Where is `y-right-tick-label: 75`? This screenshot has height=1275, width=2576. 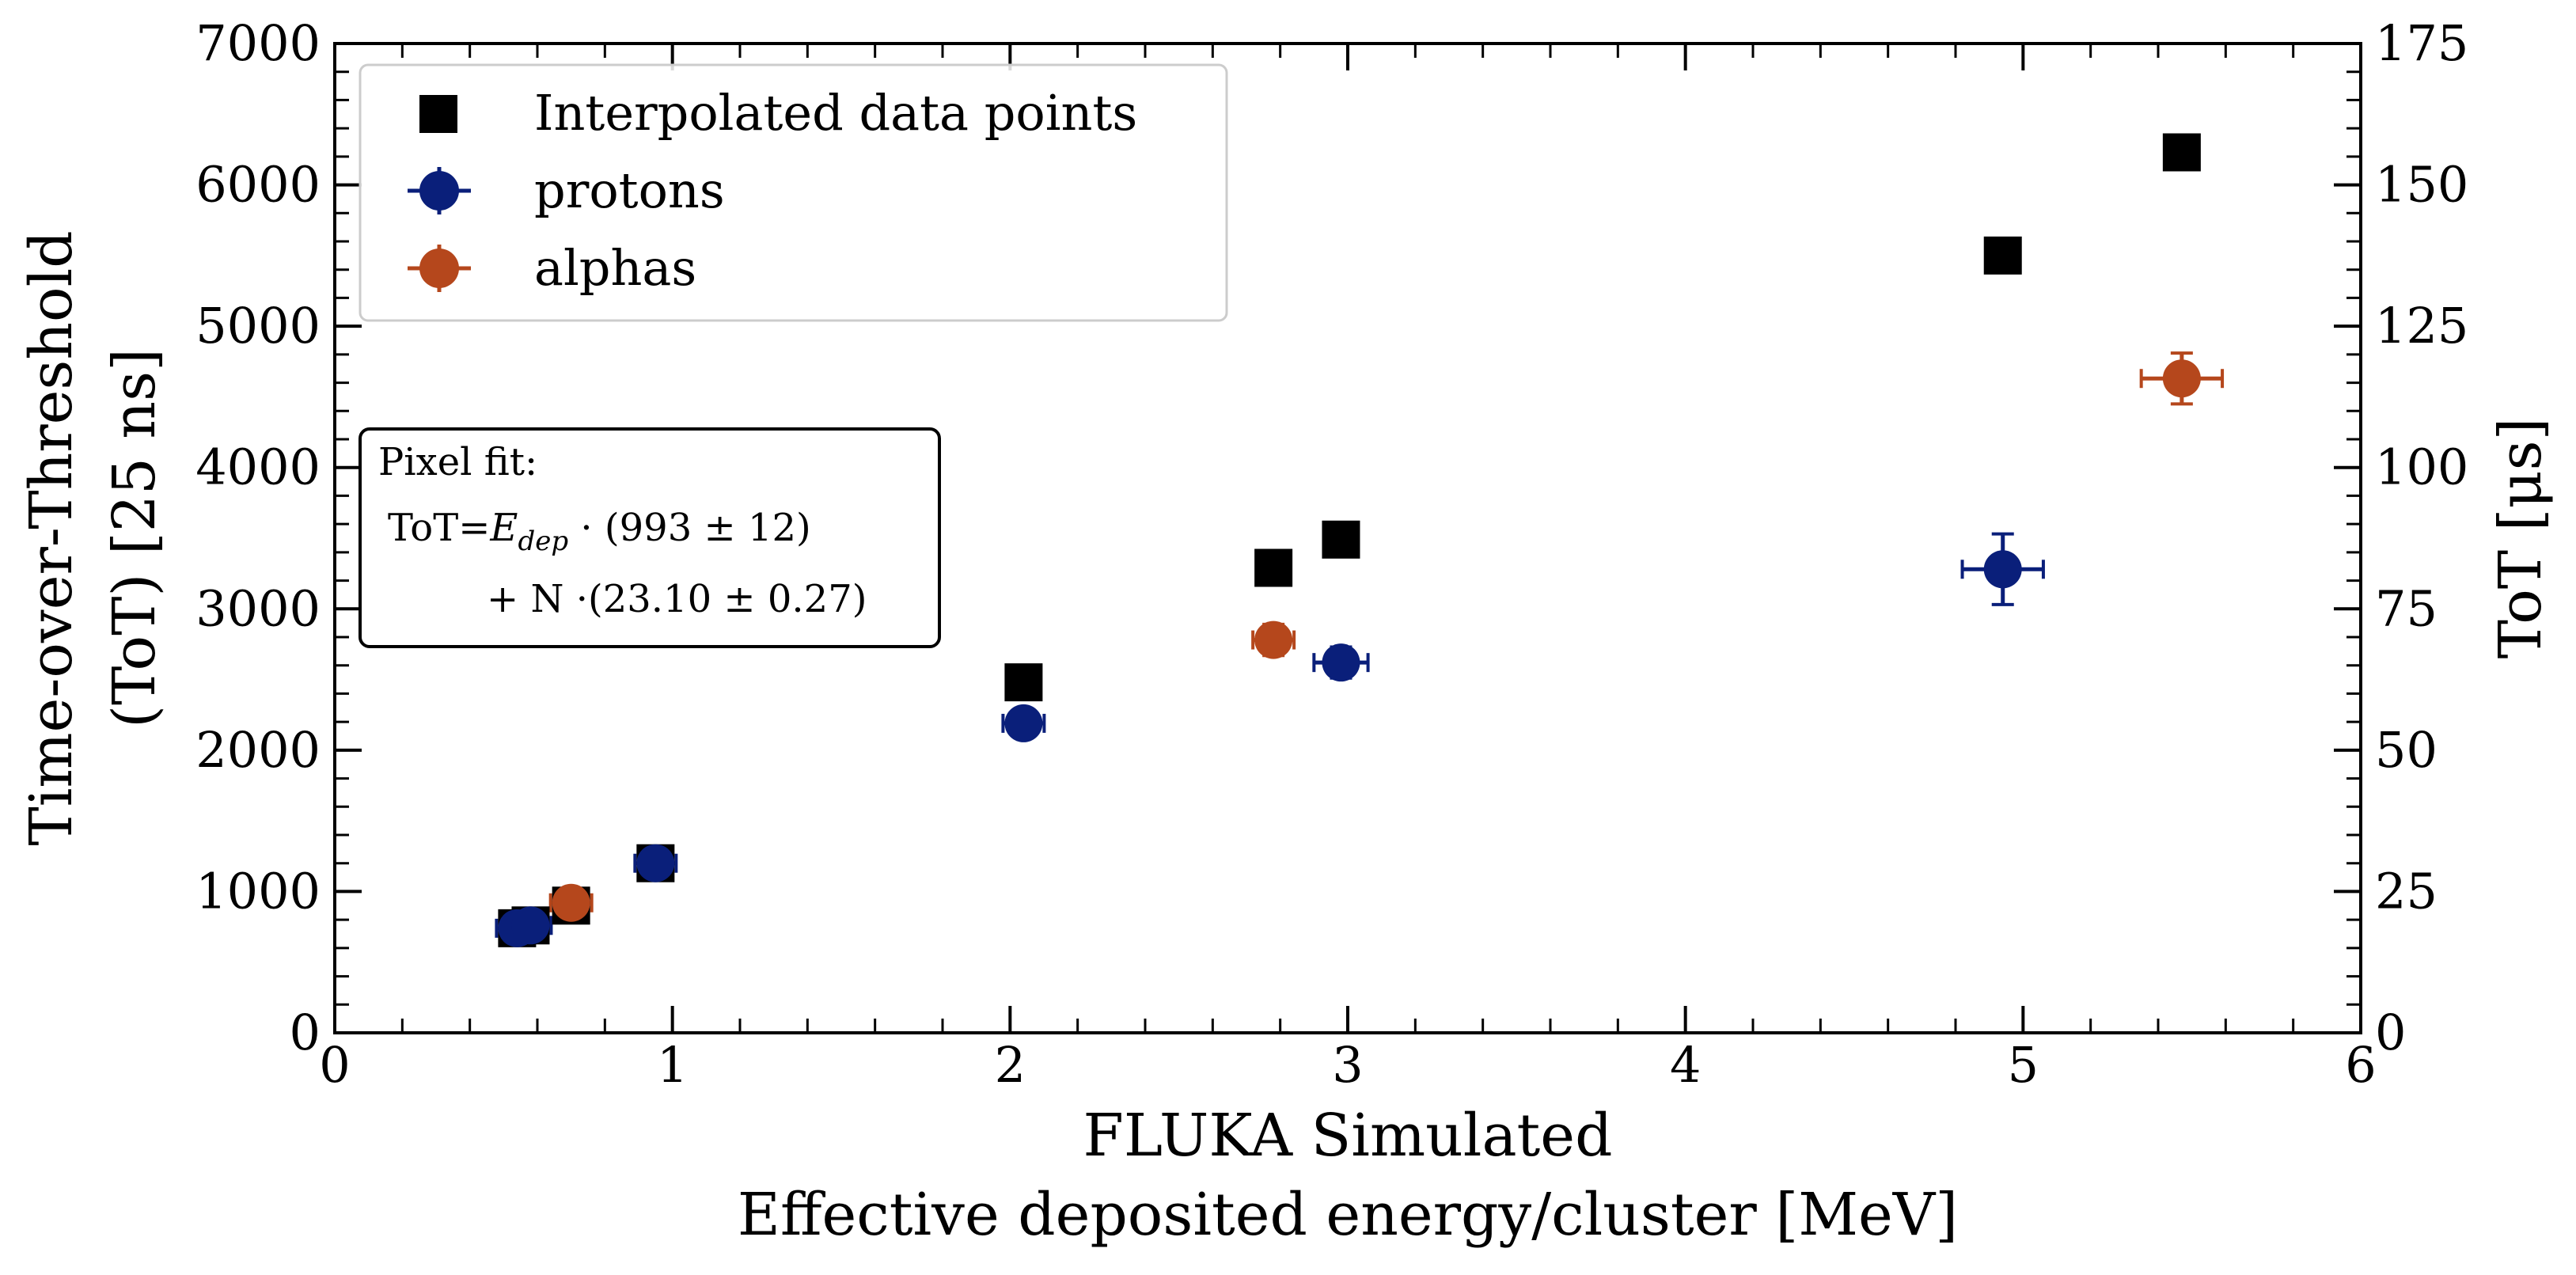 y-right-tick-label: 75 is located at coordinates (2406, 608).